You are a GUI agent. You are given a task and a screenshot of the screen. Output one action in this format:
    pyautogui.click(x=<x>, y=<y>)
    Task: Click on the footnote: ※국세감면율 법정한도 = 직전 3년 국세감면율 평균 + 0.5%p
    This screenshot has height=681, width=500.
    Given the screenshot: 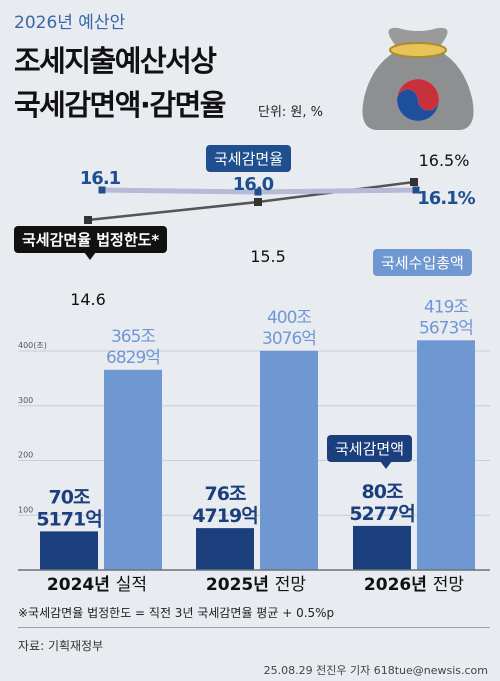 What is the action you would take?
    pyautogui.click(x=176, y=613)
    